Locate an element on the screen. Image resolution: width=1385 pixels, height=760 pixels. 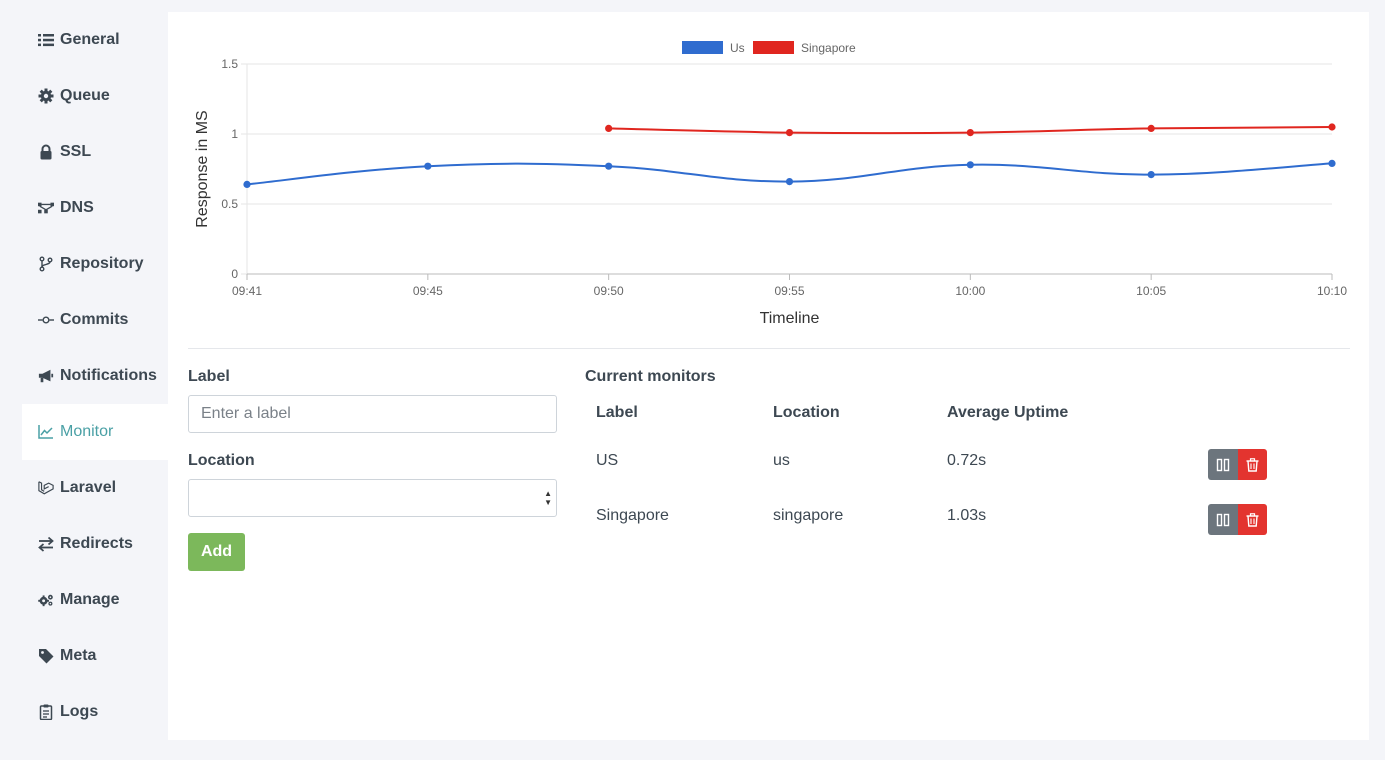
current-monitors-title: Current monitors is located at coordinates (650, 376).